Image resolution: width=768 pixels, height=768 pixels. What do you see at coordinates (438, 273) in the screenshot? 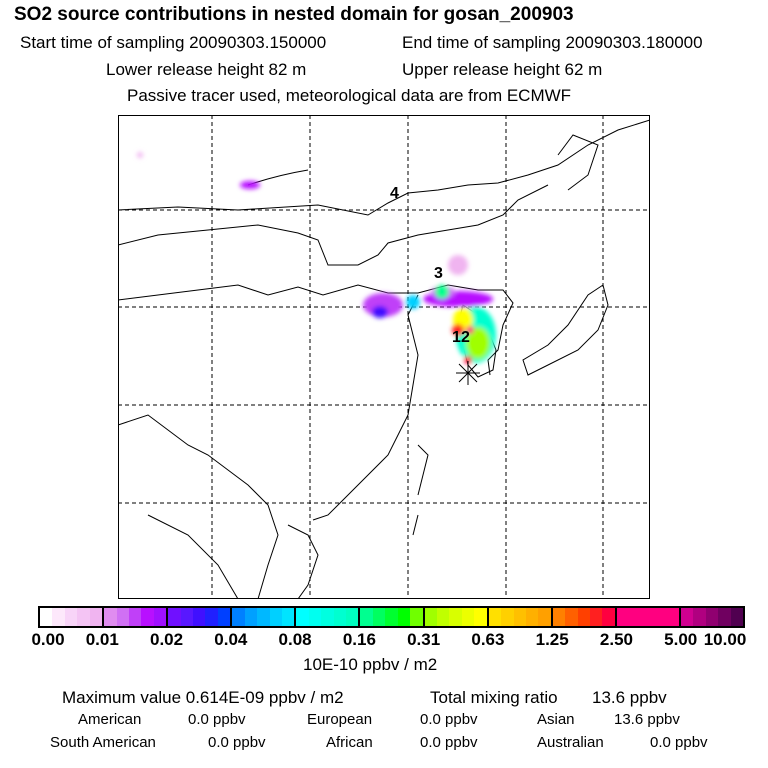
I see `receptor-label-3: 3` at bounding box center [438, 273].